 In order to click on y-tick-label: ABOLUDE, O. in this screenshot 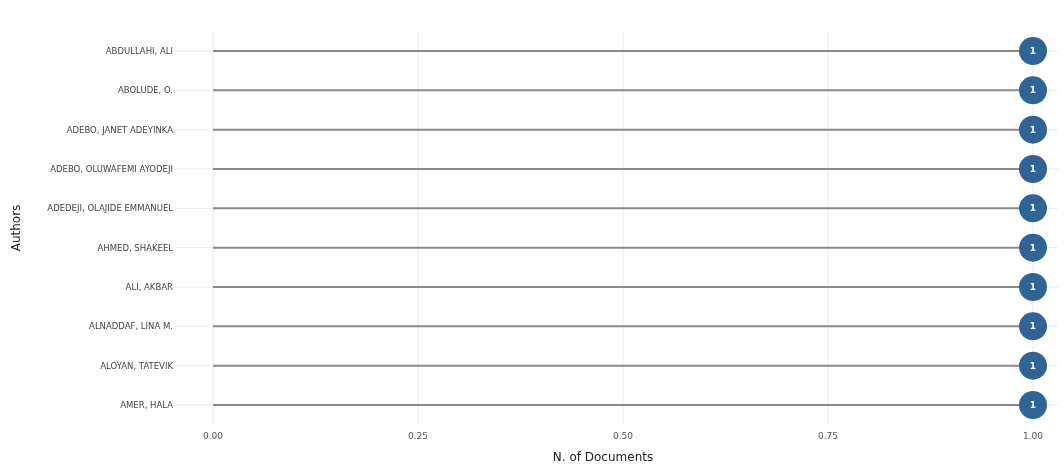, I will do `click(145, 90)`.